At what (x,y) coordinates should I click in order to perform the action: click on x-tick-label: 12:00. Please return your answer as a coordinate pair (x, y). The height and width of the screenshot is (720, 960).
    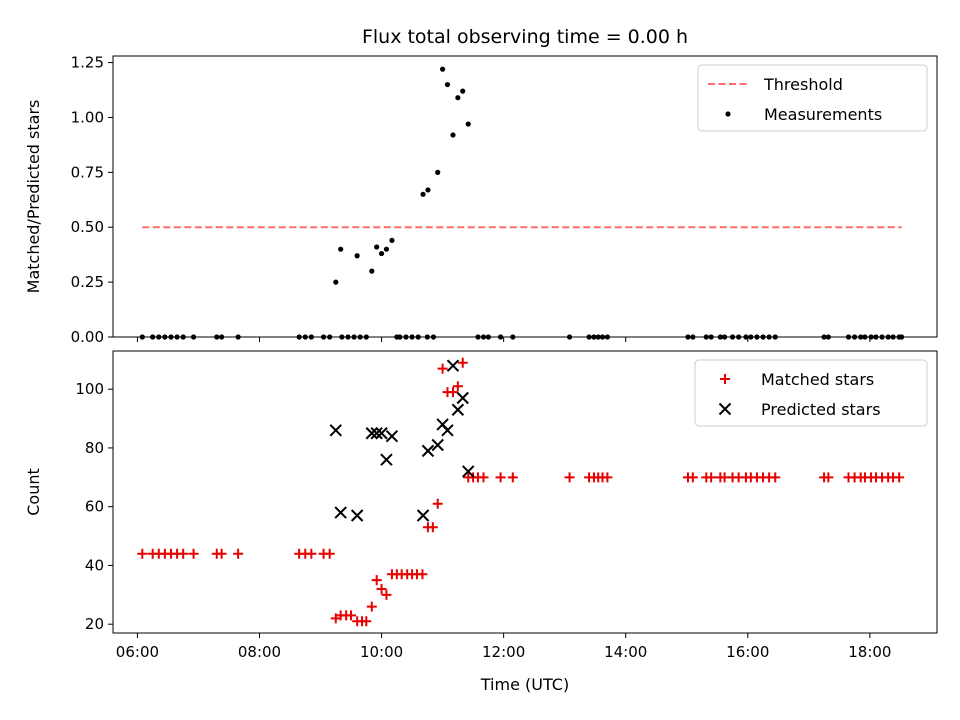
    Looking at the image, I should click on (503, 652).